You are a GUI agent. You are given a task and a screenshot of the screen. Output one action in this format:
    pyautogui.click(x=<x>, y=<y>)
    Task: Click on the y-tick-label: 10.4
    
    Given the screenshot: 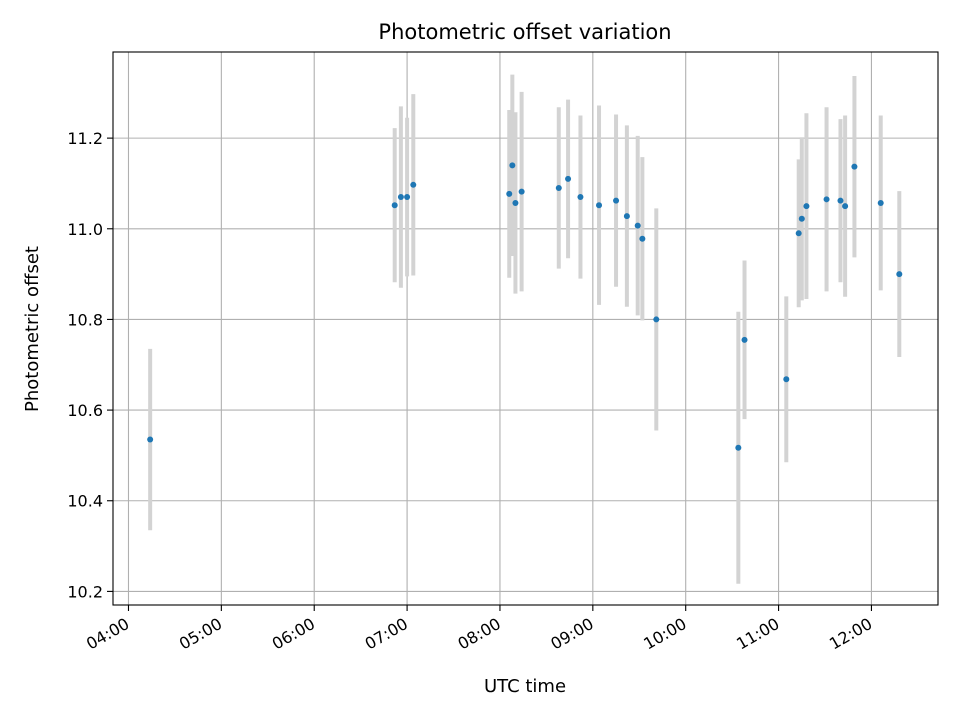 What is the action you would take?
    pyautogui.click(x=85, y=501)
    